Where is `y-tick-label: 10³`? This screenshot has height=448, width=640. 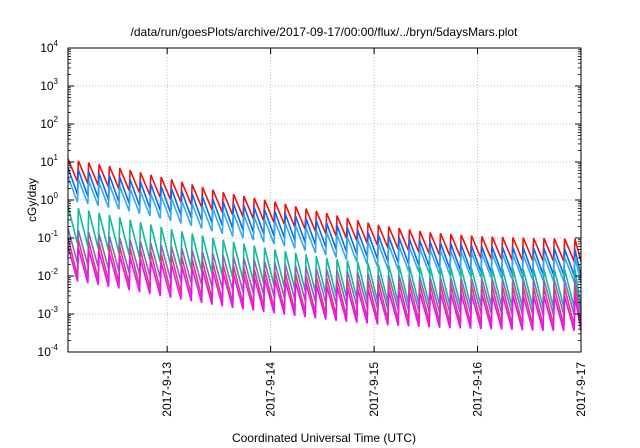 y-tick-label: 10³ is located at coordinates (49, 85).